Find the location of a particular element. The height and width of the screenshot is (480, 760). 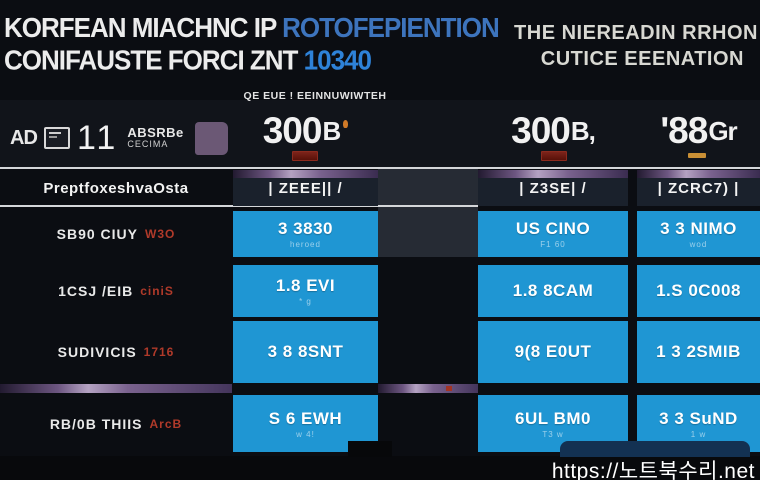

row-label-4-red: ArcB is located at coordinates (166, 423).